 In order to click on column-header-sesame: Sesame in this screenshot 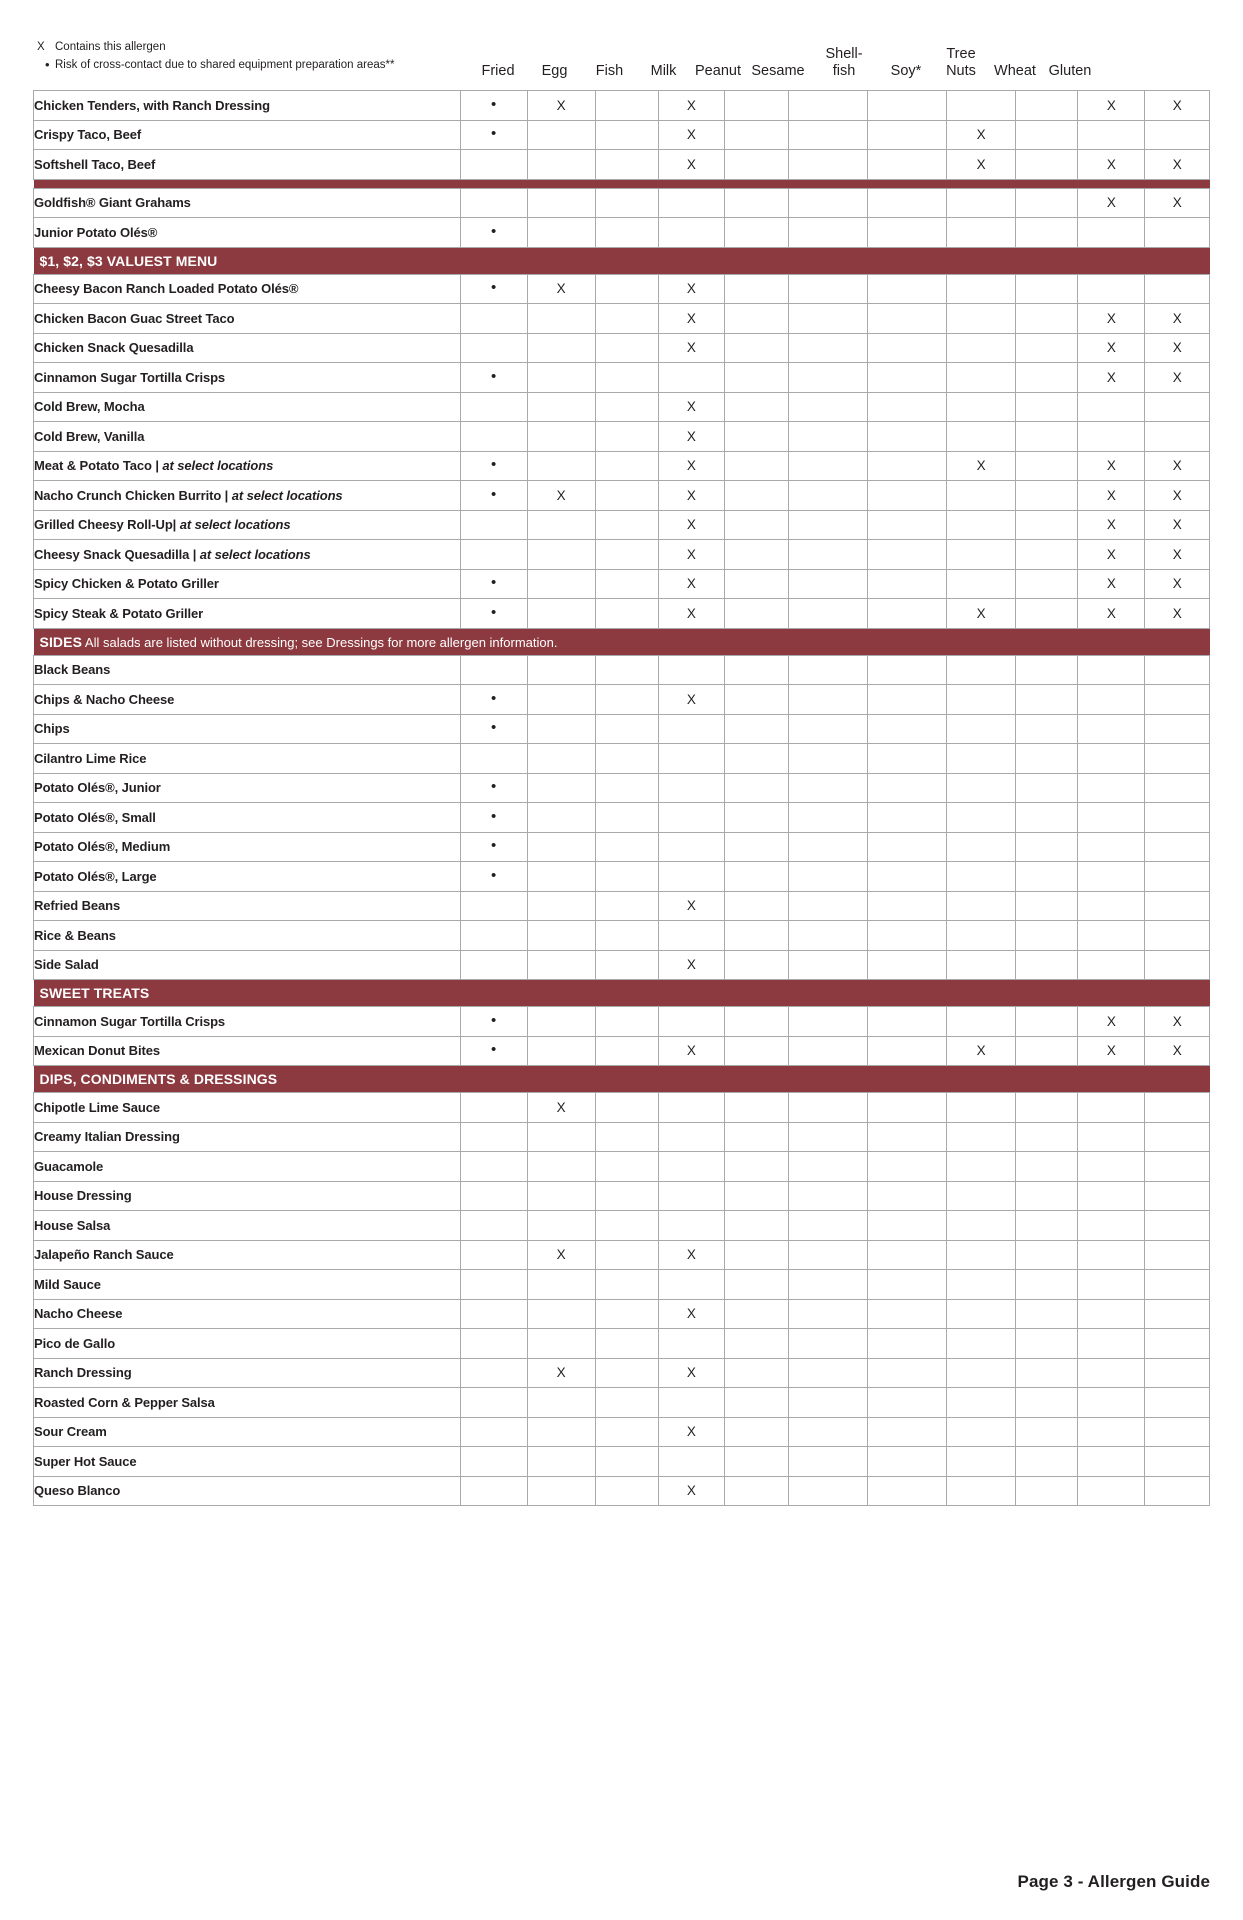, I will do `click(778, 71)`.